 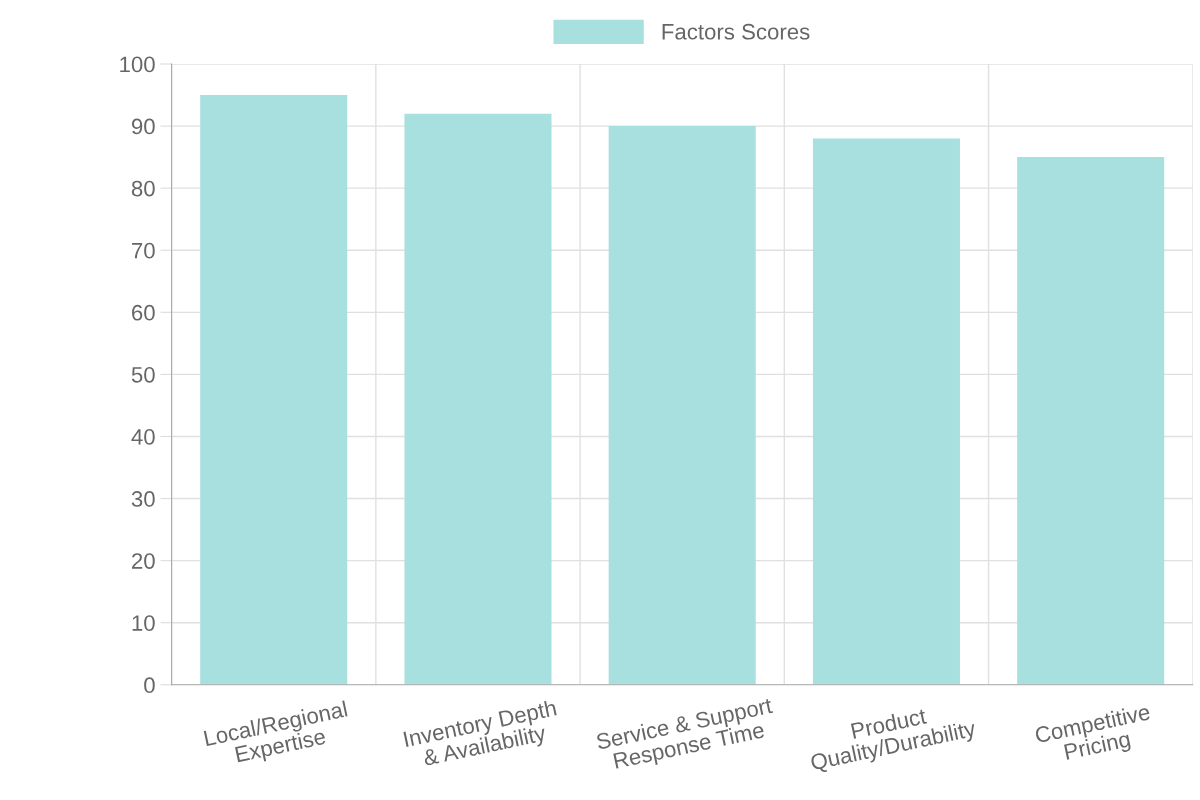 I want to click on x-tick-label: Service & Support Response Time, so click(x=684, y=735).